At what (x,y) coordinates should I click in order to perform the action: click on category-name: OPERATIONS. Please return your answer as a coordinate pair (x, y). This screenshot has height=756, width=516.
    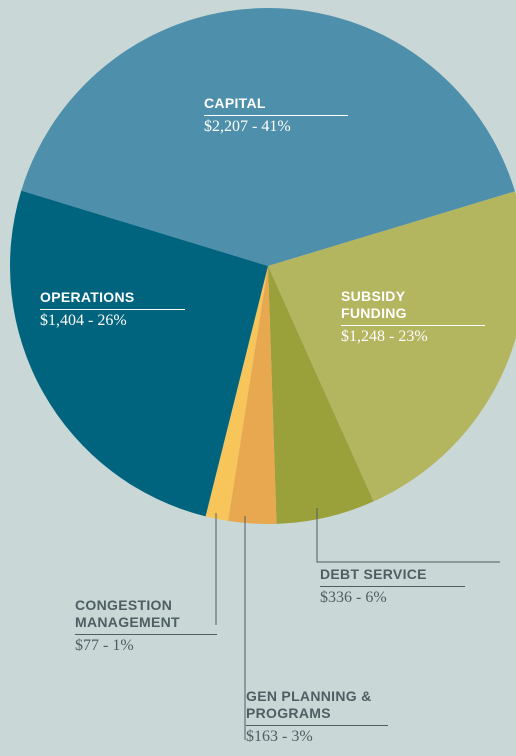
    Looking at the image, I should click on (112, 299).